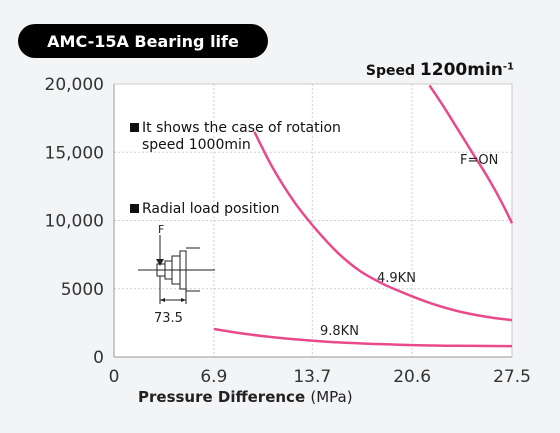 This screenshot has height=433, width=560. What do you see at coordinates (241, 128) in the screenshot?
I see `rotation-note-line1: It shows the case of rotation` at bounding box center [241, 128].